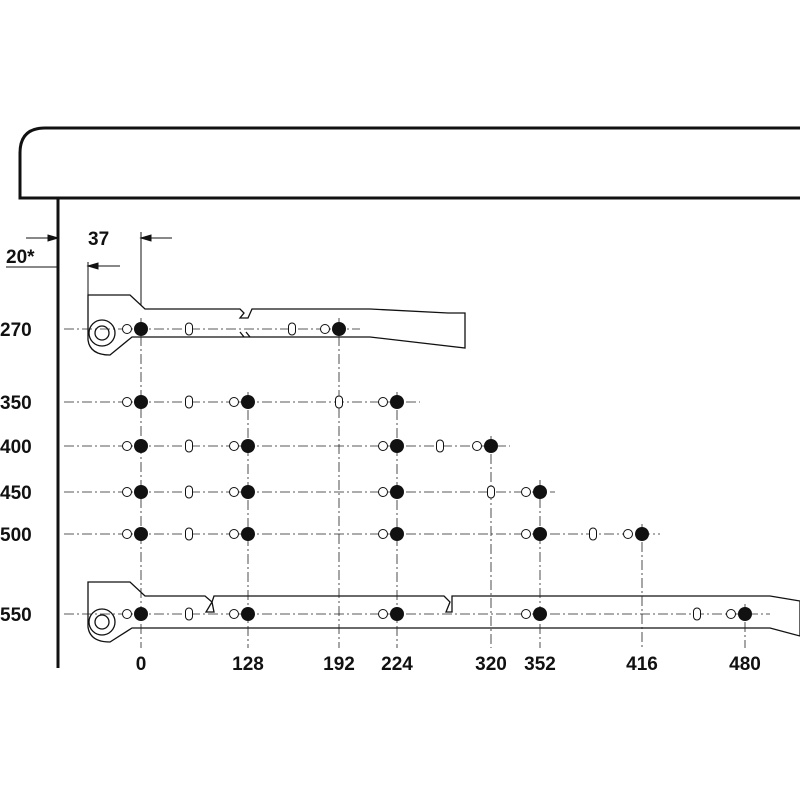  I want to click on column-label: 320, so click(491, 664).